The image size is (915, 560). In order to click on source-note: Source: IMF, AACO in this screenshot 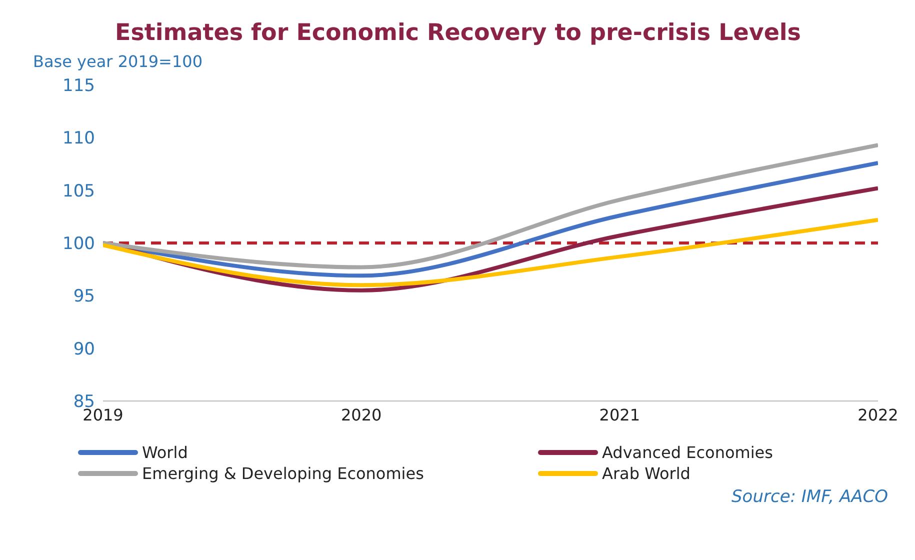, I will do `click(809, 497)`.